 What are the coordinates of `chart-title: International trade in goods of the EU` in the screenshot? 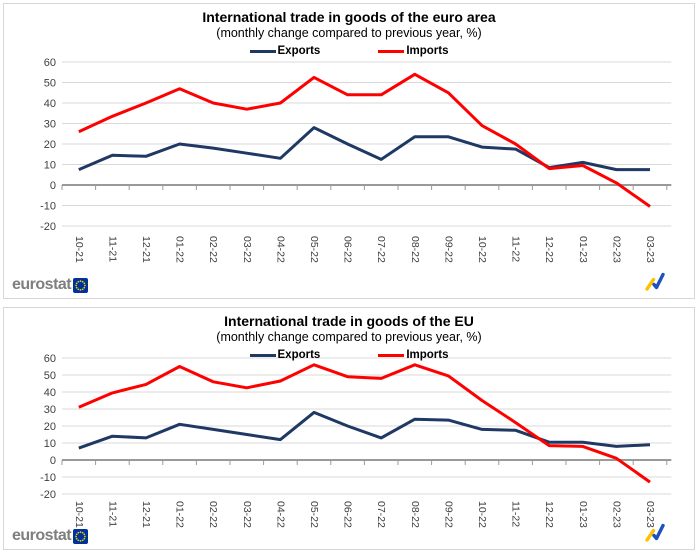 It's located at (349, 321).